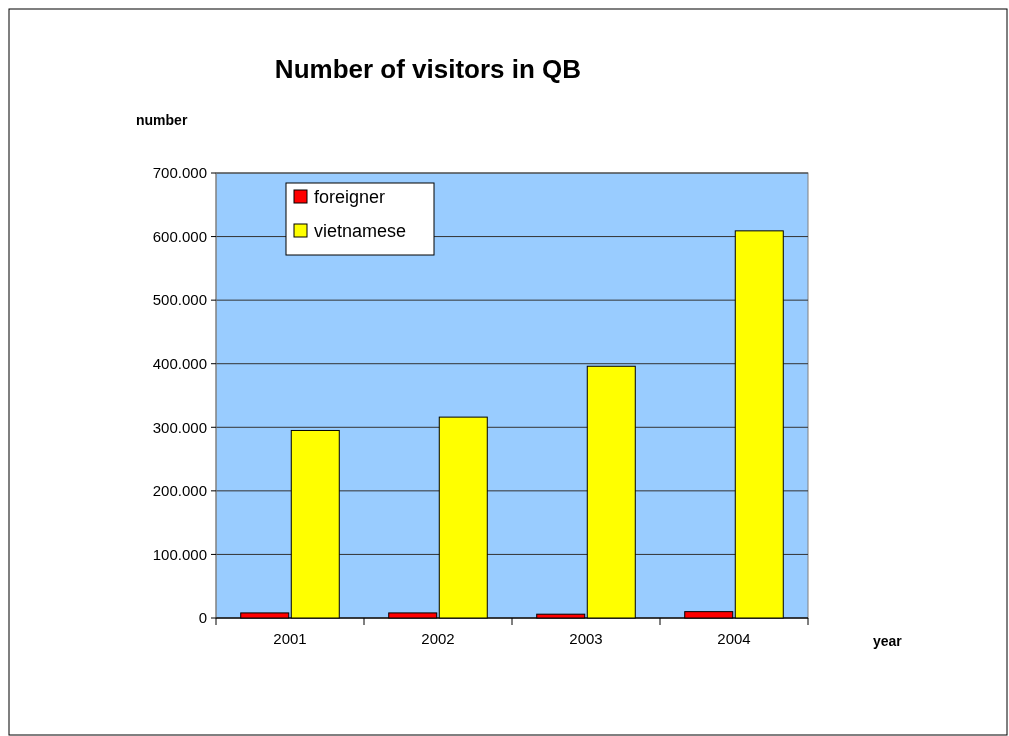  I want to click on y-tick-label: 600.000, so click(179, 236).